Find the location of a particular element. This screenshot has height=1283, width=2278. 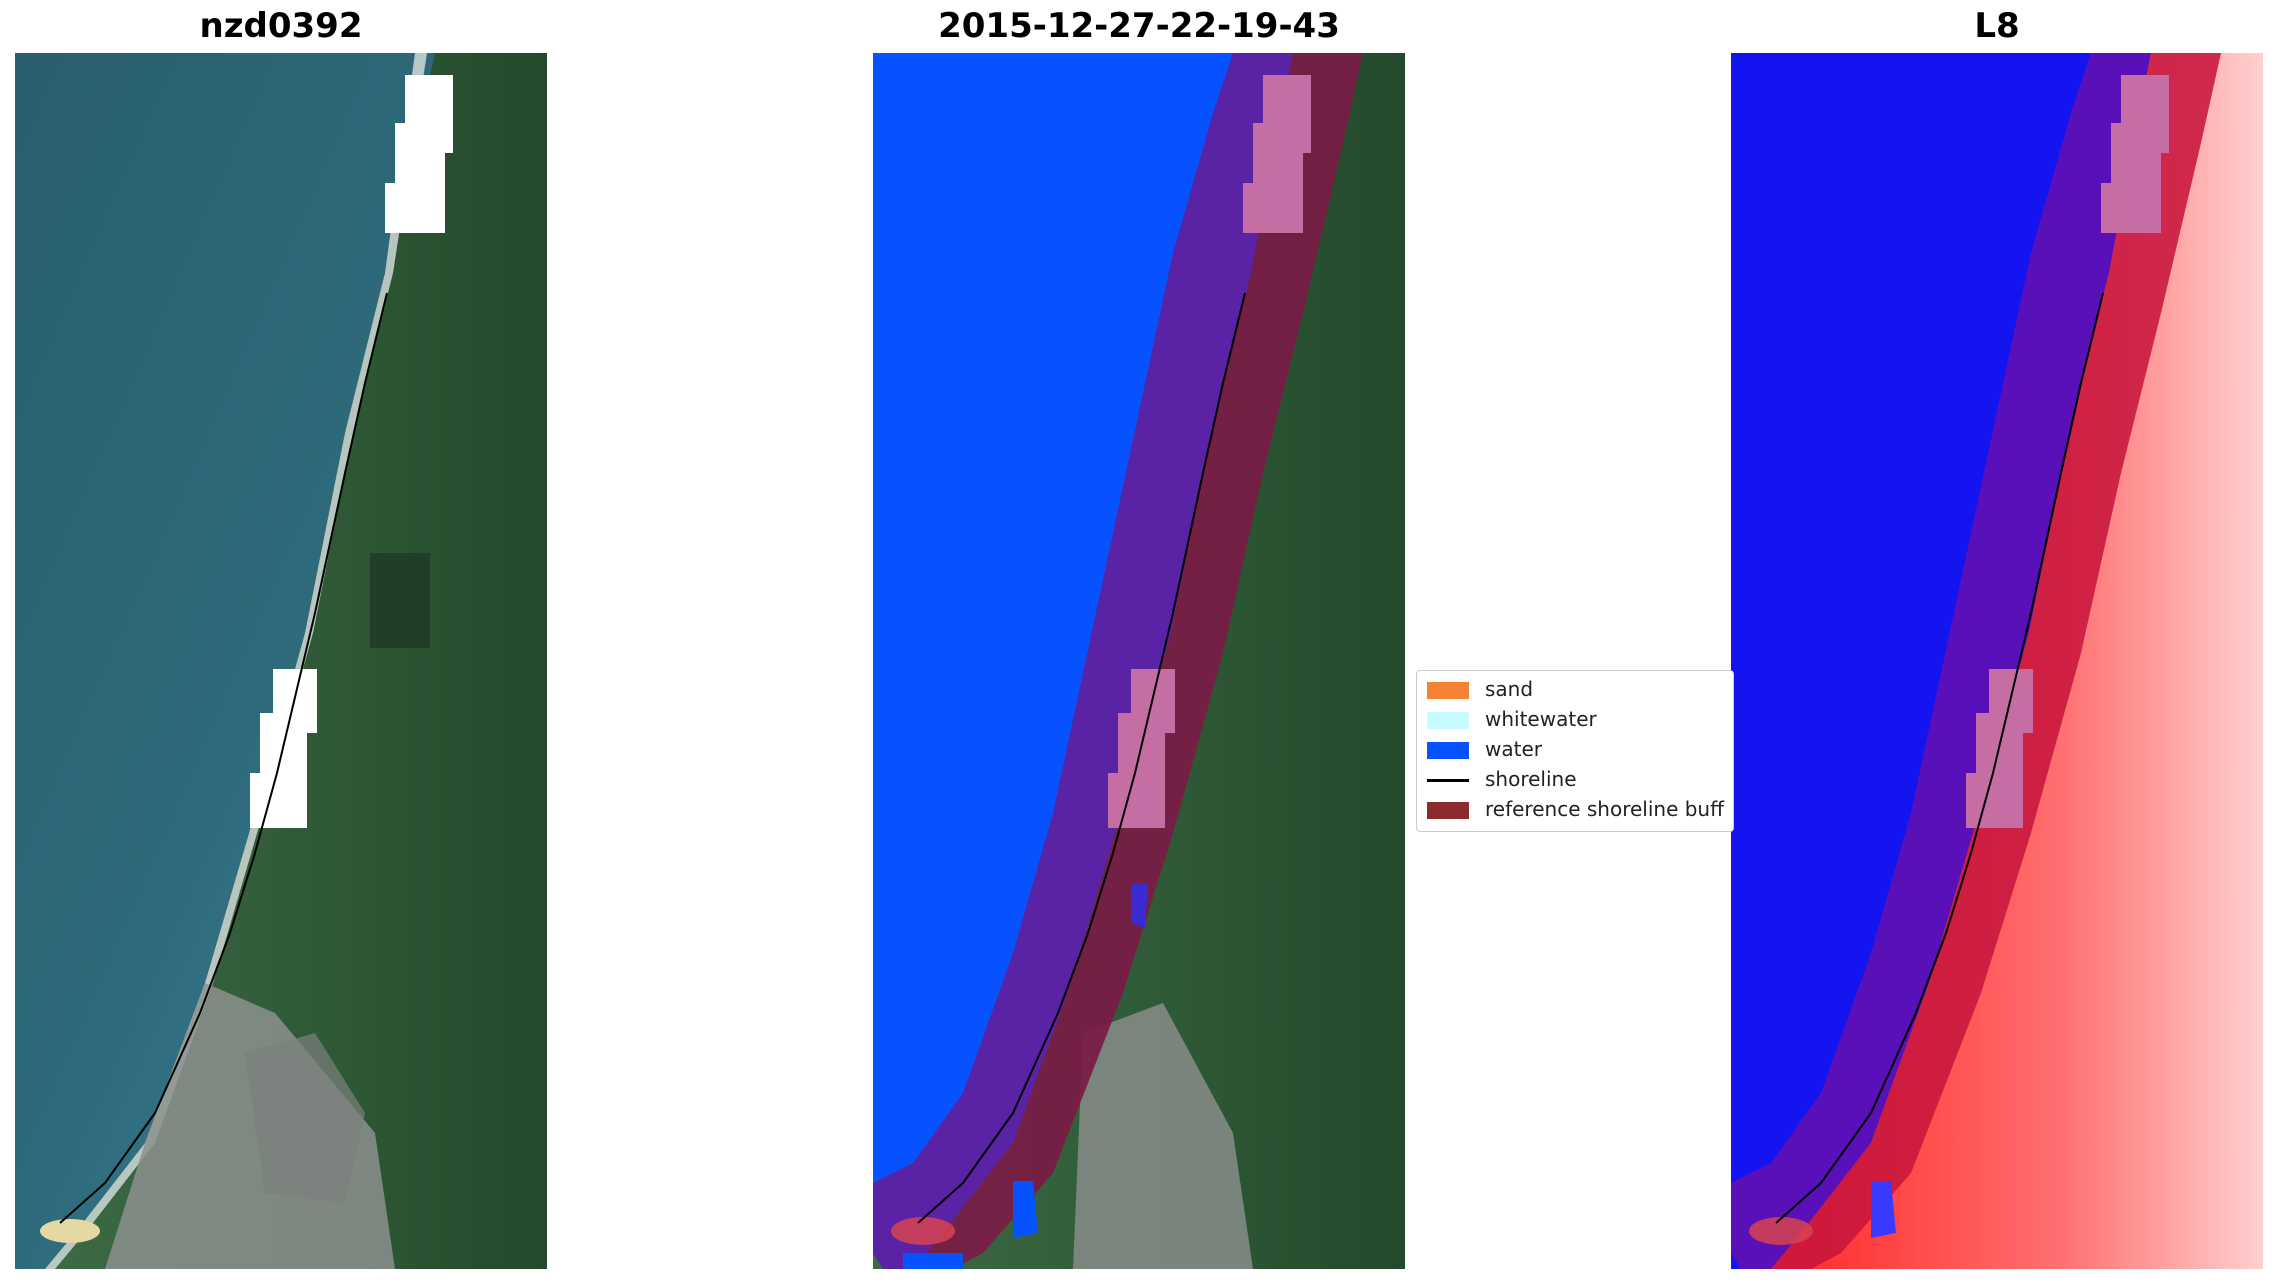

shoreline-line-swatch is located at coordinates (1448, 780).